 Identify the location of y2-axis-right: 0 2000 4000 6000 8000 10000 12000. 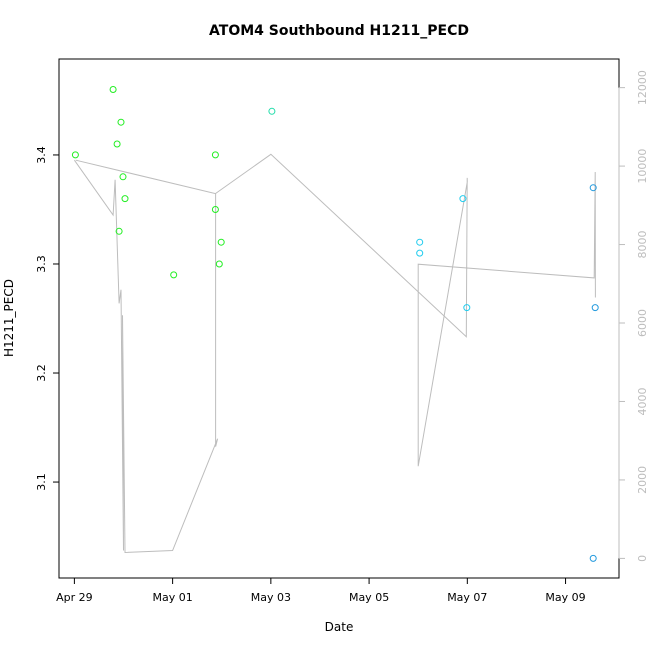
(633, 316).